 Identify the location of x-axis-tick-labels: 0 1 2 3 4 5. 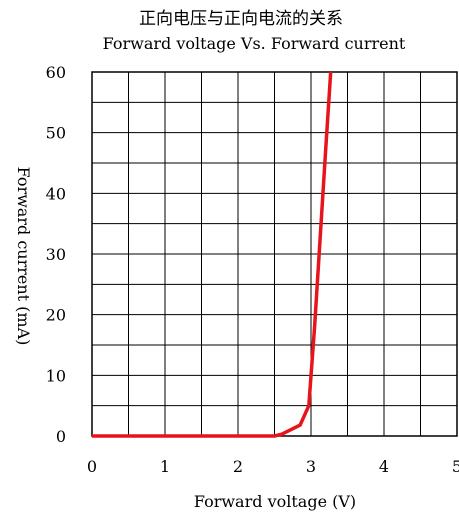
(273, 466).